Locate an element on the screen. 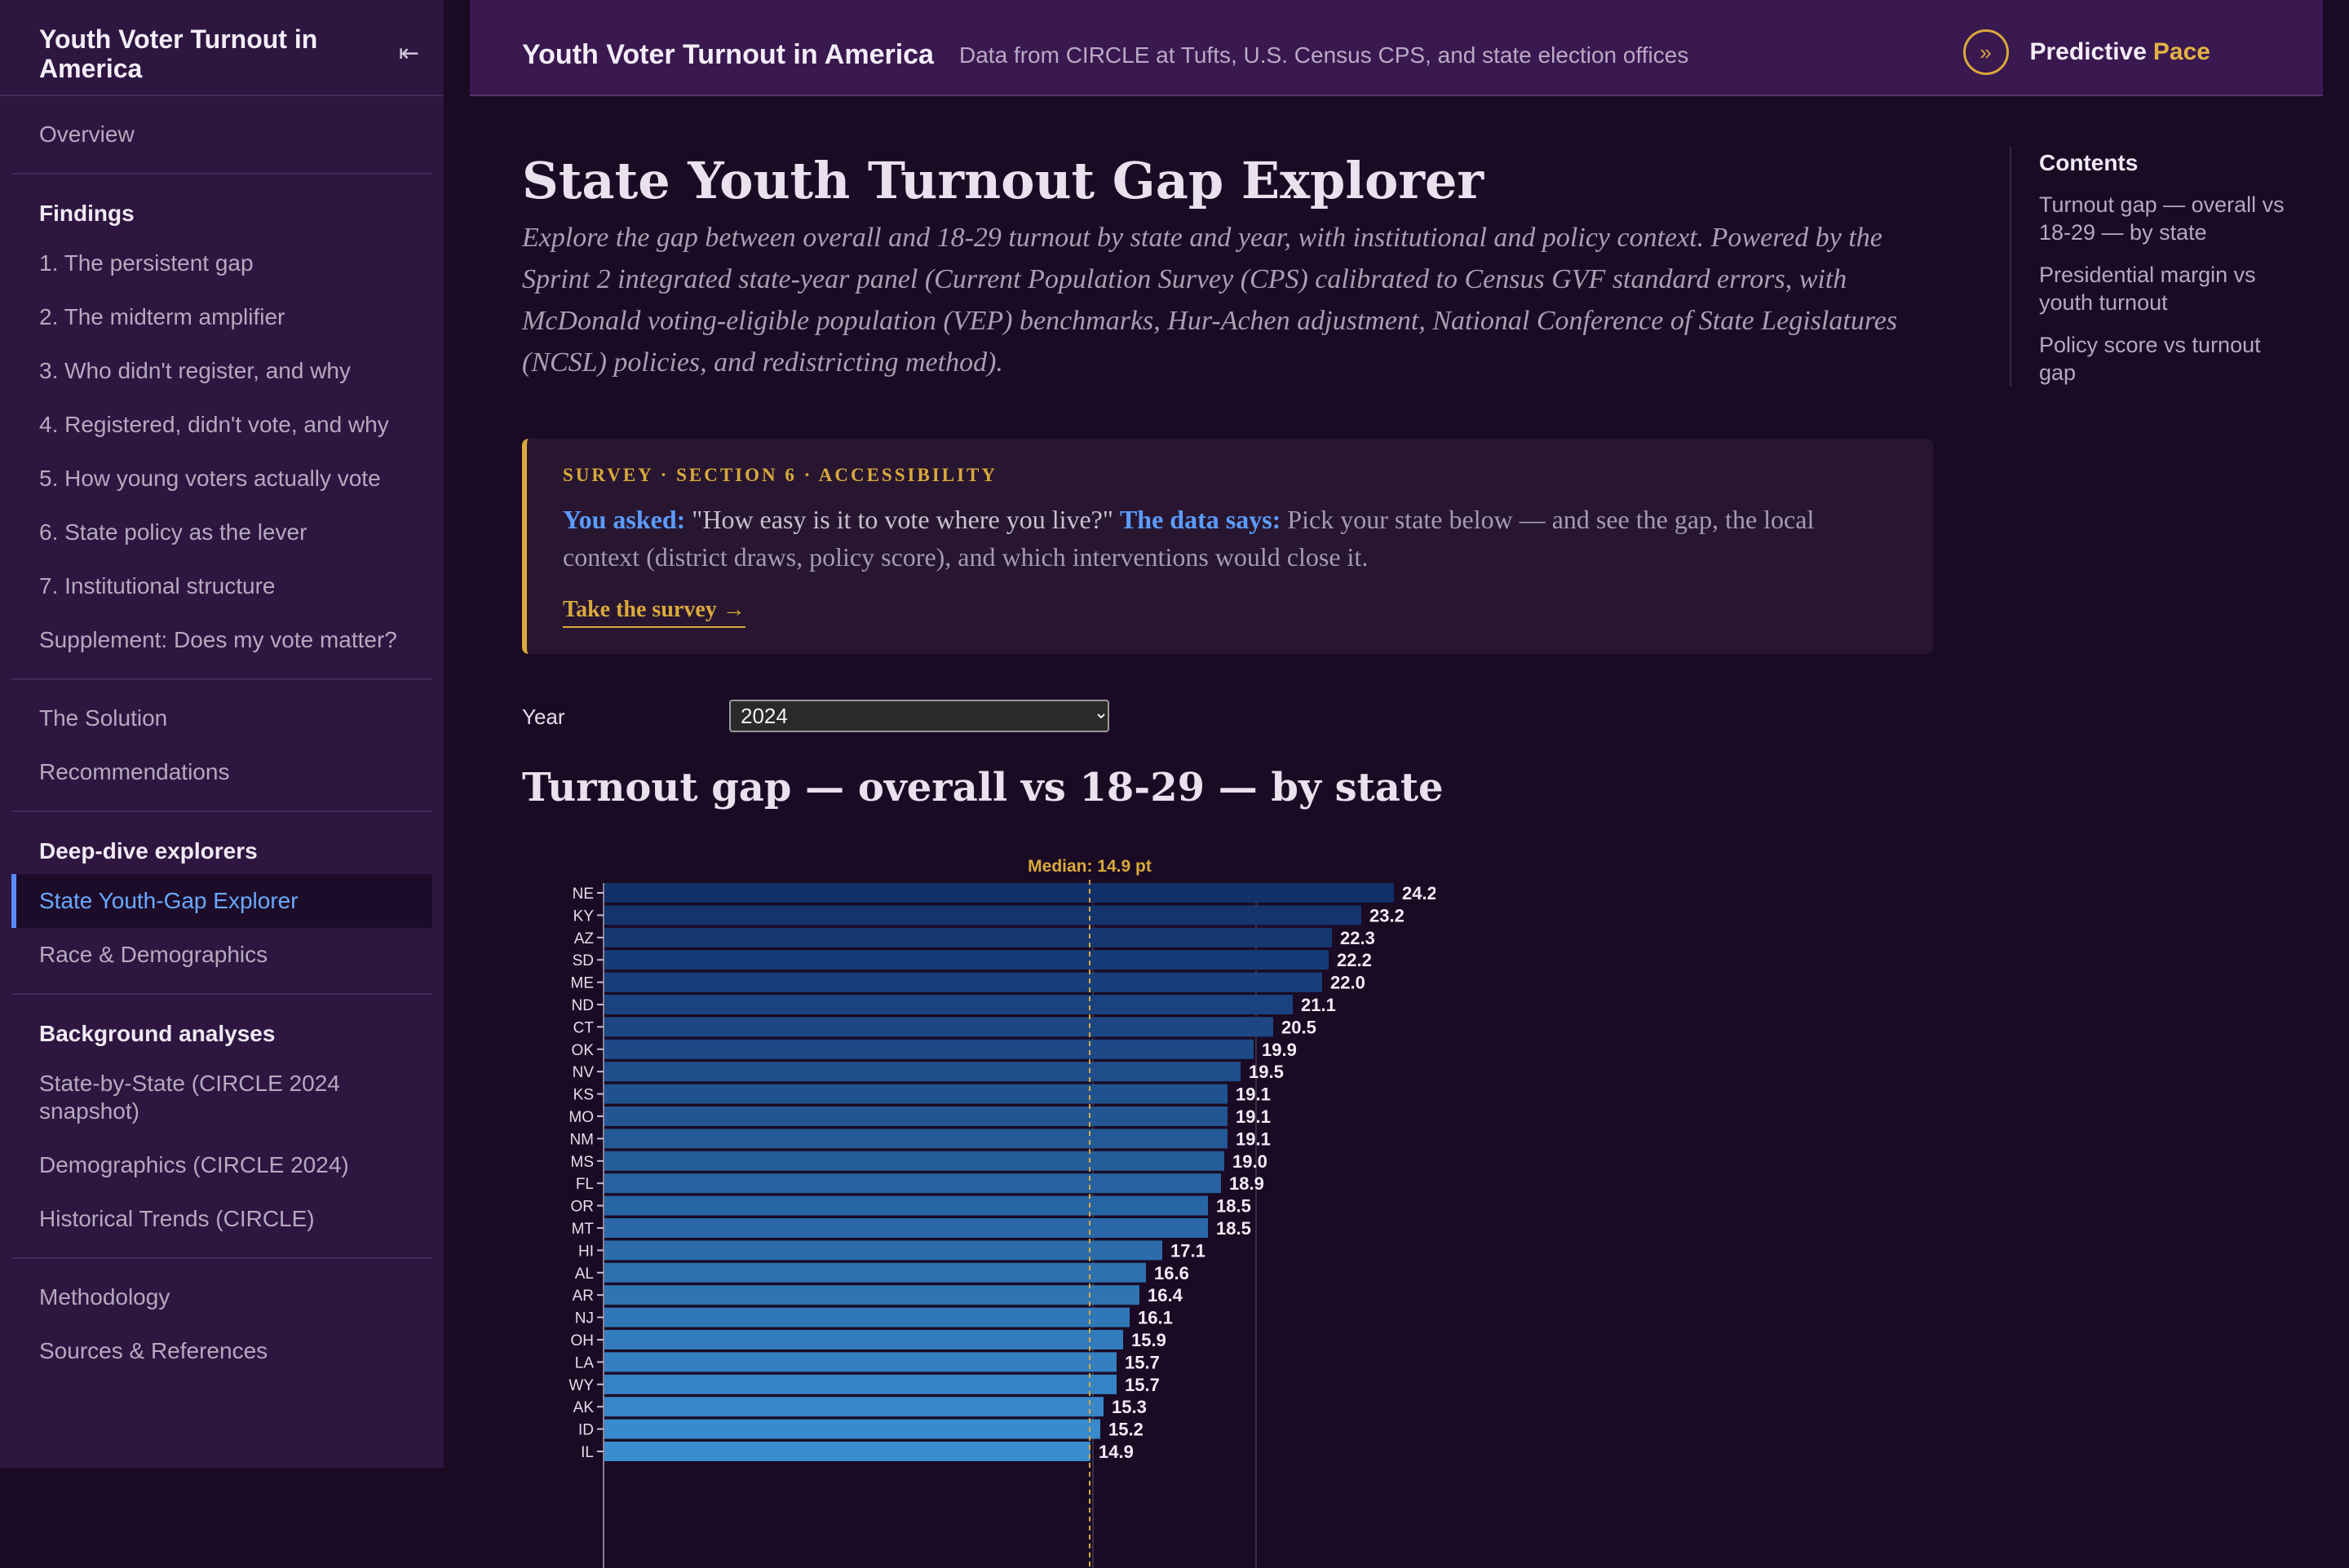 The height and width of the screenshot is (1568, 2349). sidebar-item-solution: The Solution is located at coordinates (103, 718).